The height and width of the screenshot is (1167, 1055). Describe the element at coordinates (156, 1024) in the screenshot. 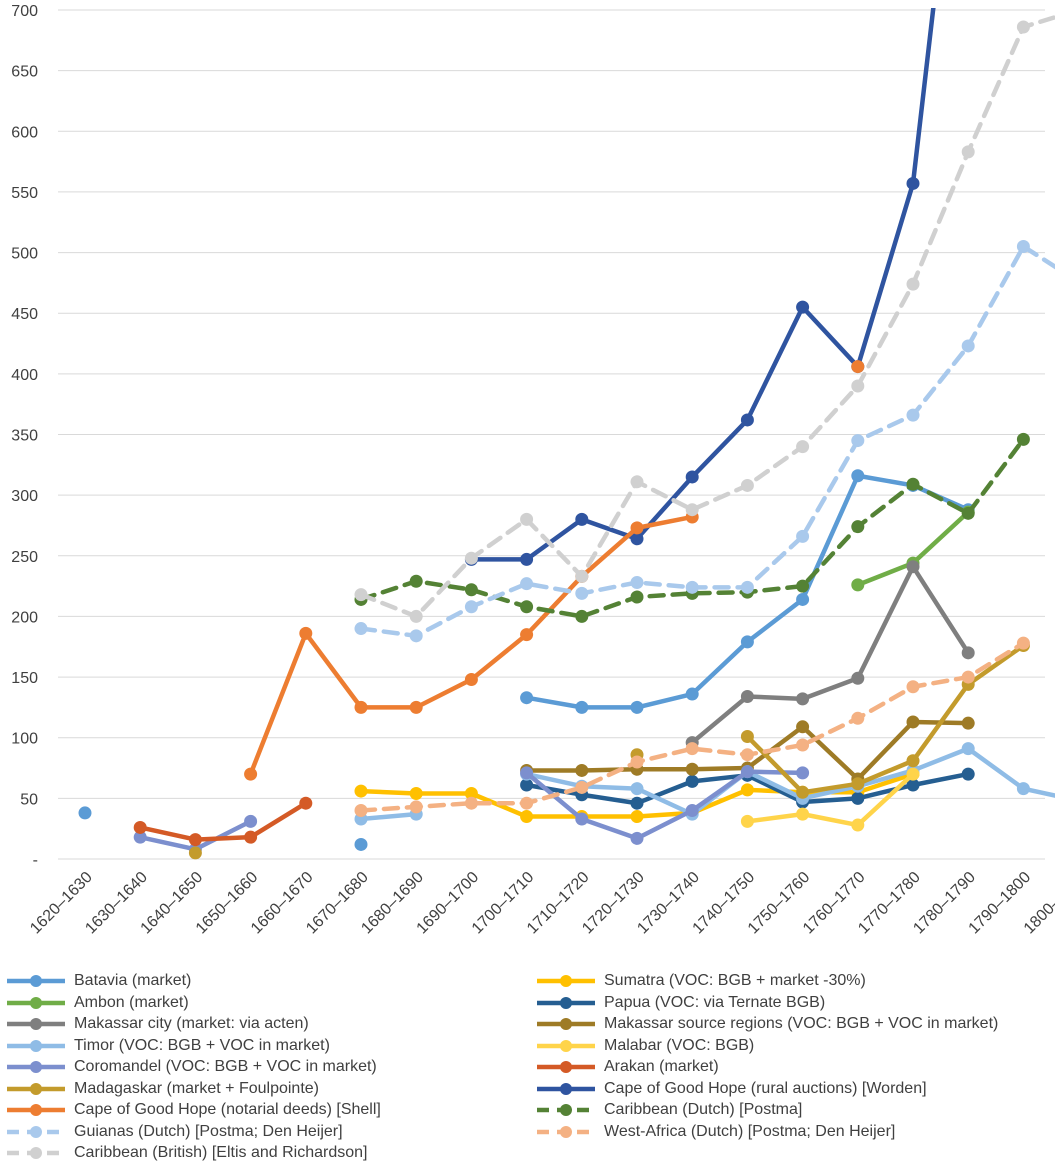

I see `legend-item: Makassar city (market: via acten)` at that location.